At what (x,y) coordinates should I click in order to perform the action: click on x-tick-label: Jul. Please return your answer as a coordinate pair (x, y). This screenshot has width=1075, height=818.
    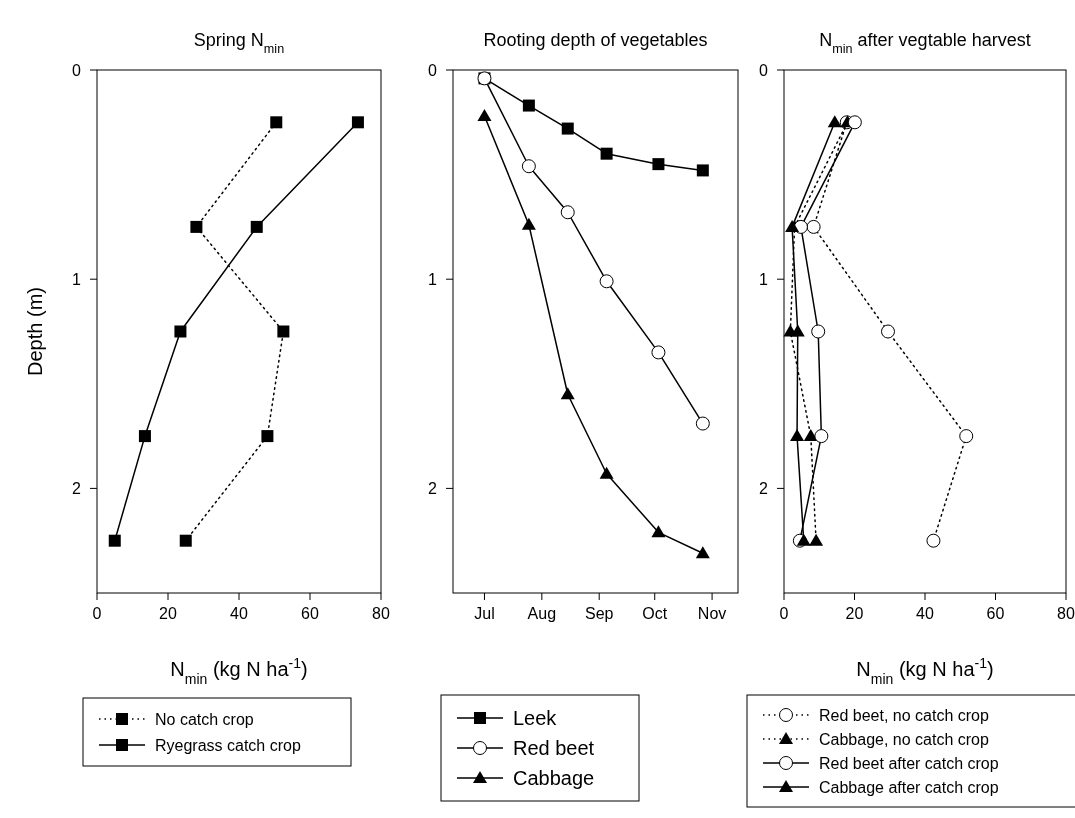
    Looking at the image, I should click on (484, 613).